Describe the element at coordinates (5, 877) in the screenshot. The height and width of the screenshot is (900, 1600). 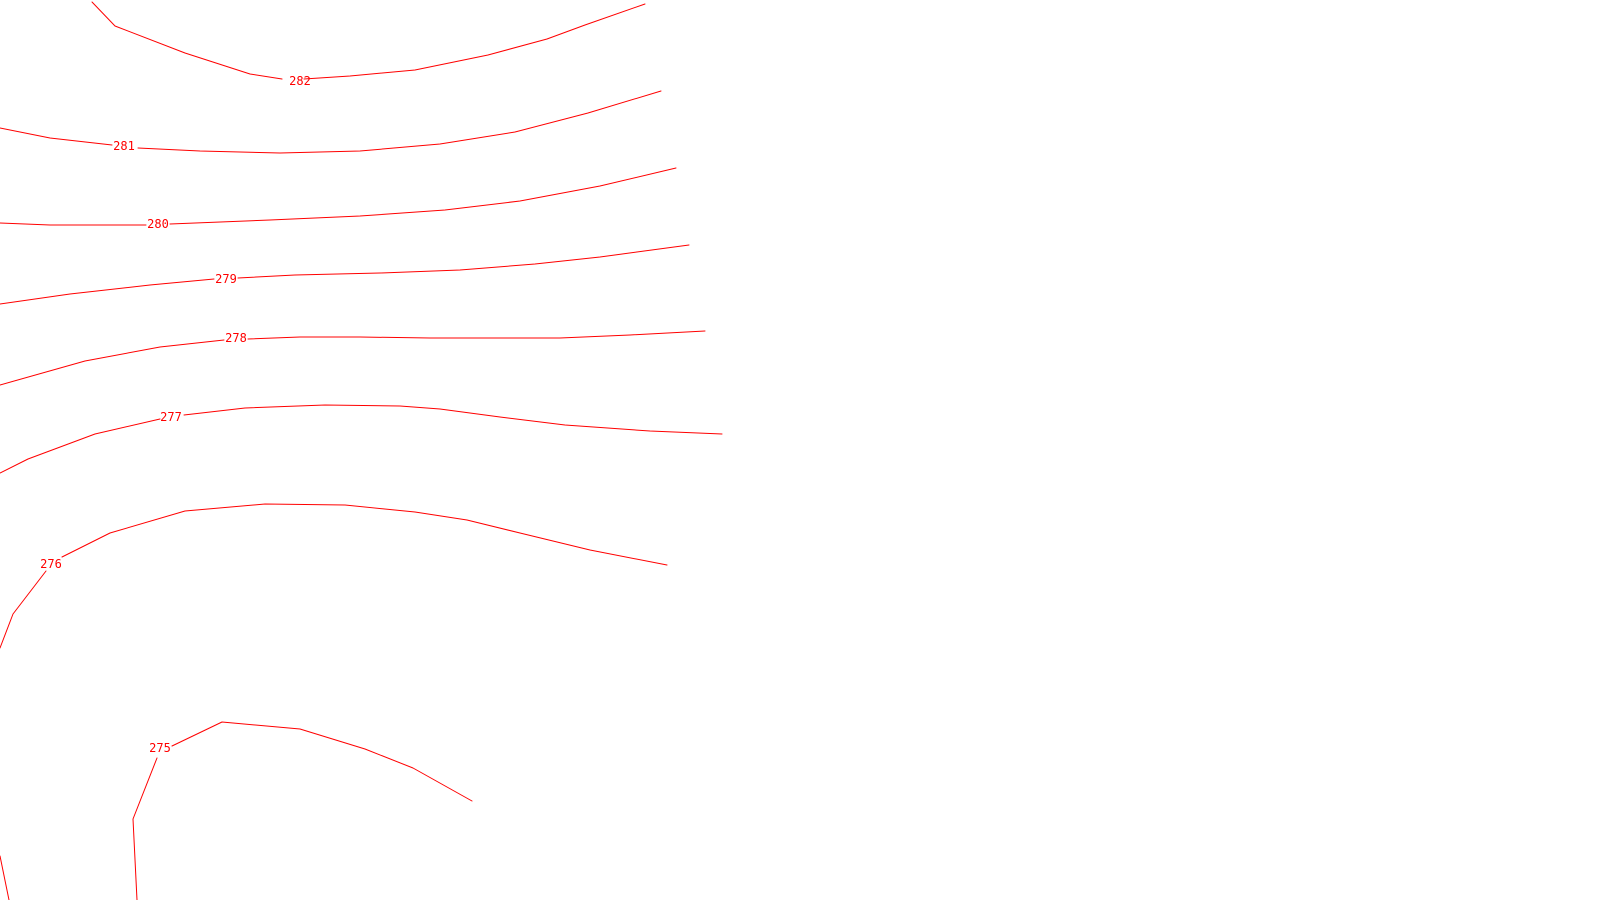
I see `contour-line-275-c` at that location.